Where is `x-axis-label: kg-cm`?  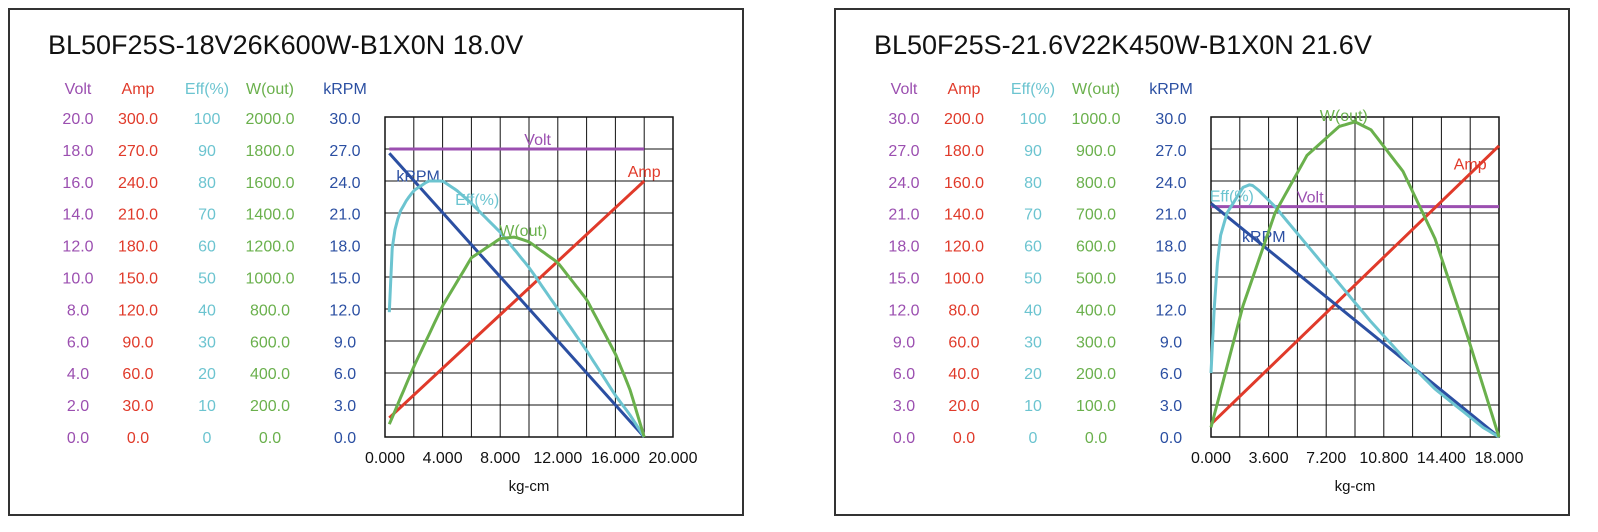 x-axis-label: kg-cm is located at coordinates (529, 486).